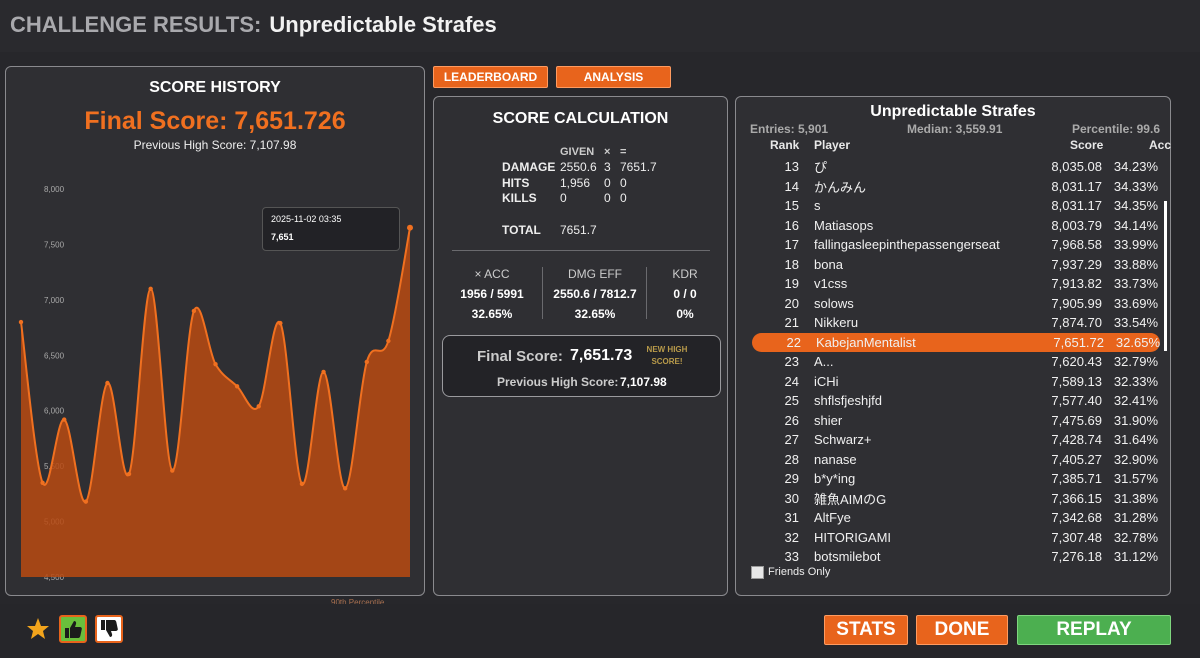  Describe the element at coordinates (831, 284) in the screenshot. I see `row-player: v1css` at that location.